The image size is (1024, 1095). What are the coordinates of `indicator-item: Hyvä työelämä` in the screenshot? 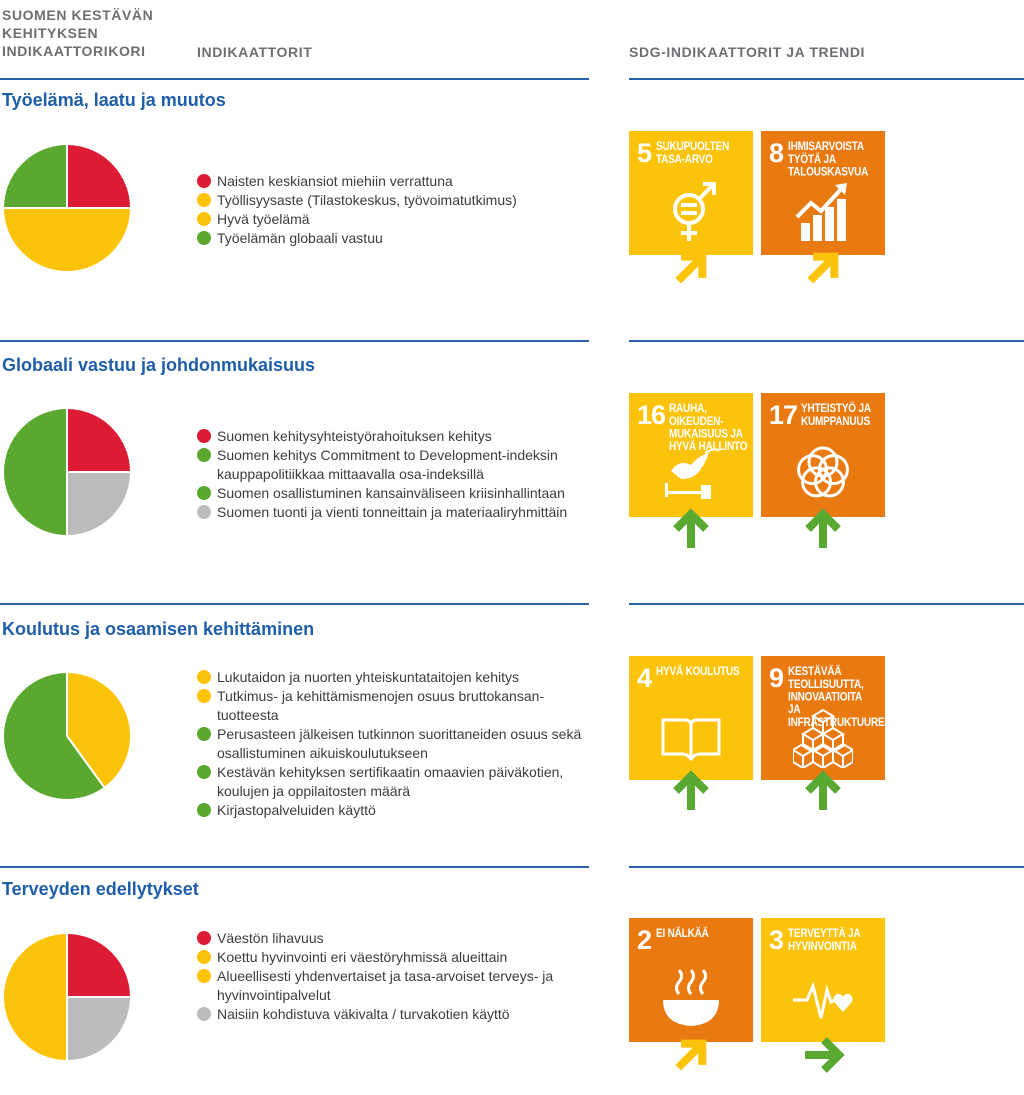 It's located at (399, 219).